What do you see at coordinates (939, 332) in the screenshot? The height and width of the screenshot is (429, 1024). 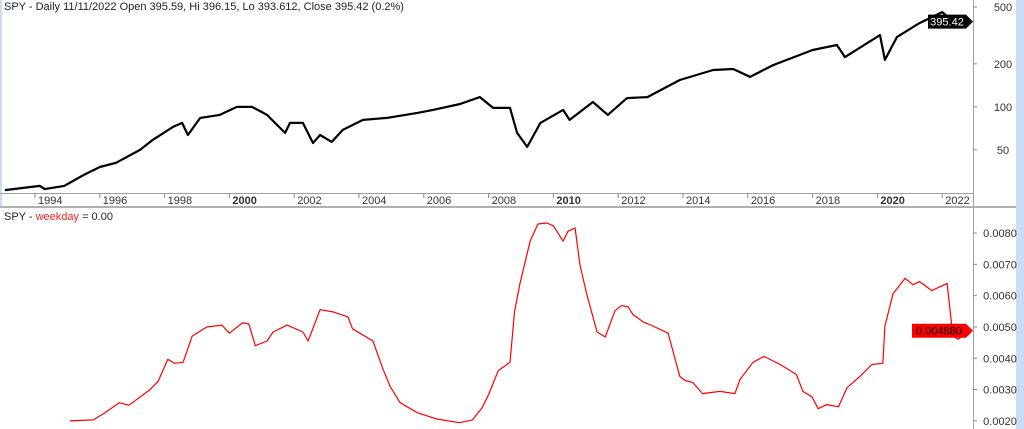 I see `last-indicator-label: 0.004880` at bounding box center [939, 332].